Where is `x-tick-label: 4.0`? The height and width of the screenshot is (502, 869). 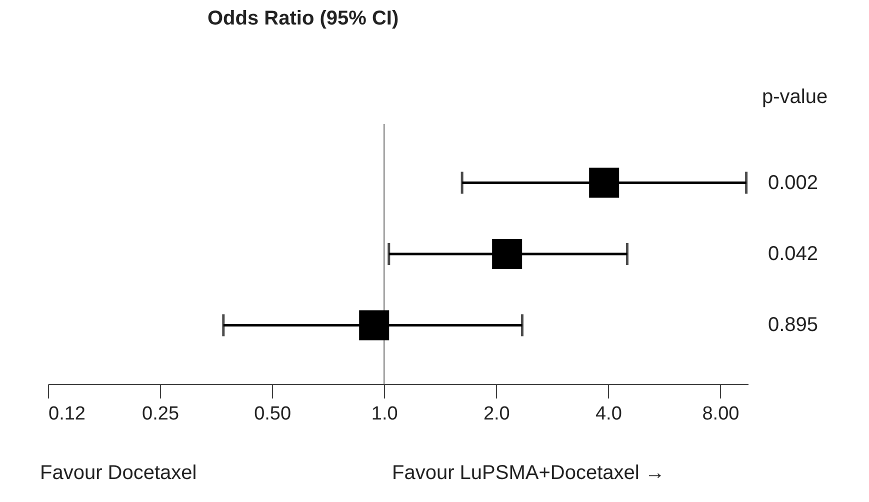
x-tick-label: 4.0 is located at coordinates (608, 414).